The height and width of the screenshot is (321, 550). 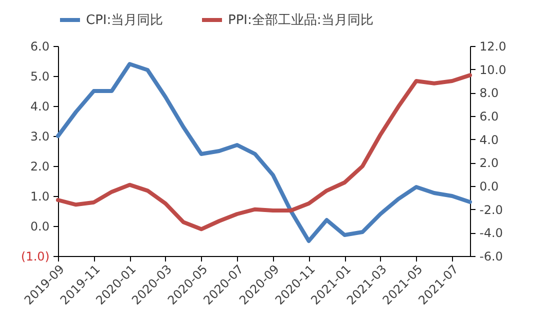 I want to click on y-tick-label: (1.0), so click(x=35, y=257).